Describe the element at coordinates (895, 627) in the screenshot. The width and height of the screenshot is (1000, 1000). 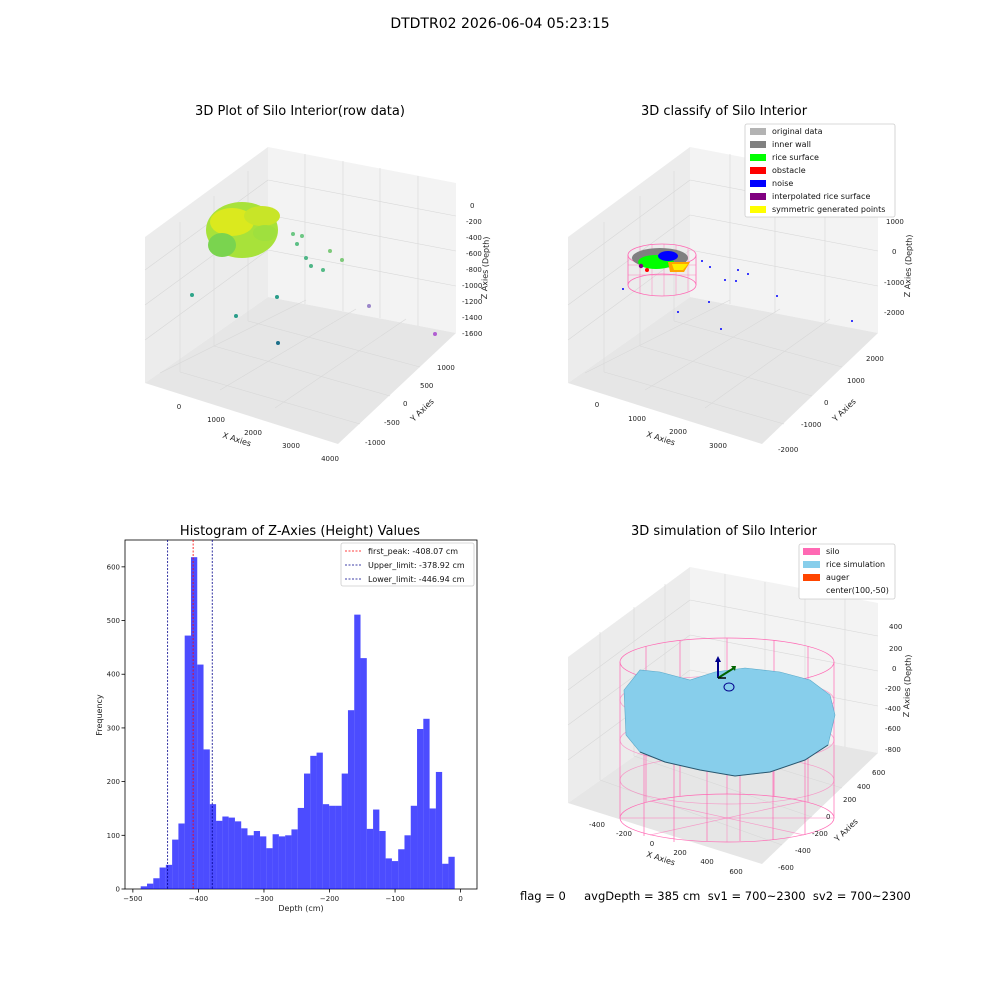
I see `simulation-ztick: 400` at that location.